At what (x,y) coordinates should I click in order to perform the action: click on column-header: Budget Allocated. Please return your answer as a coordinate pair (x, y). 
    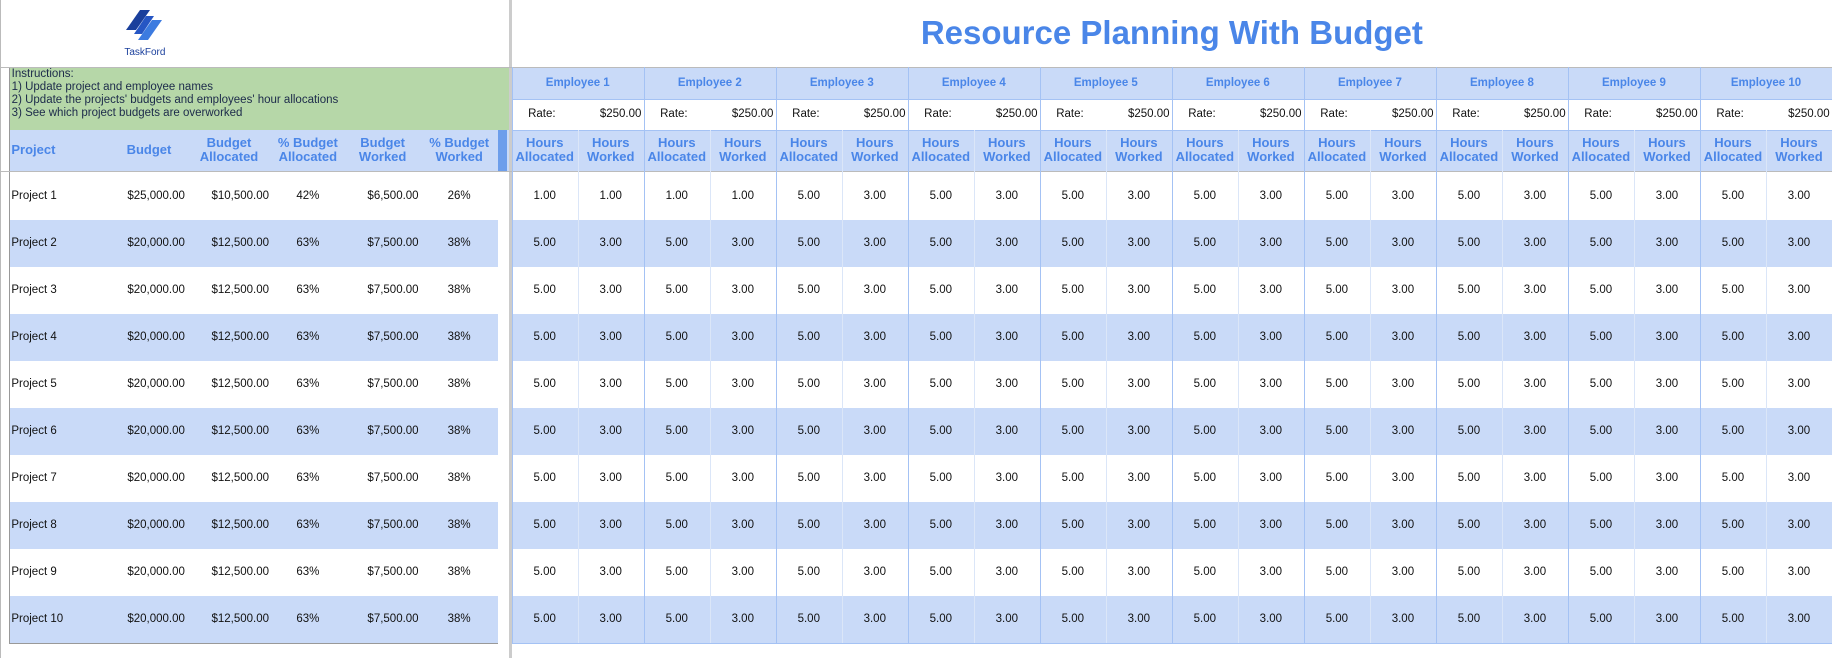
    Looking at the image, I should click on (229, 150).